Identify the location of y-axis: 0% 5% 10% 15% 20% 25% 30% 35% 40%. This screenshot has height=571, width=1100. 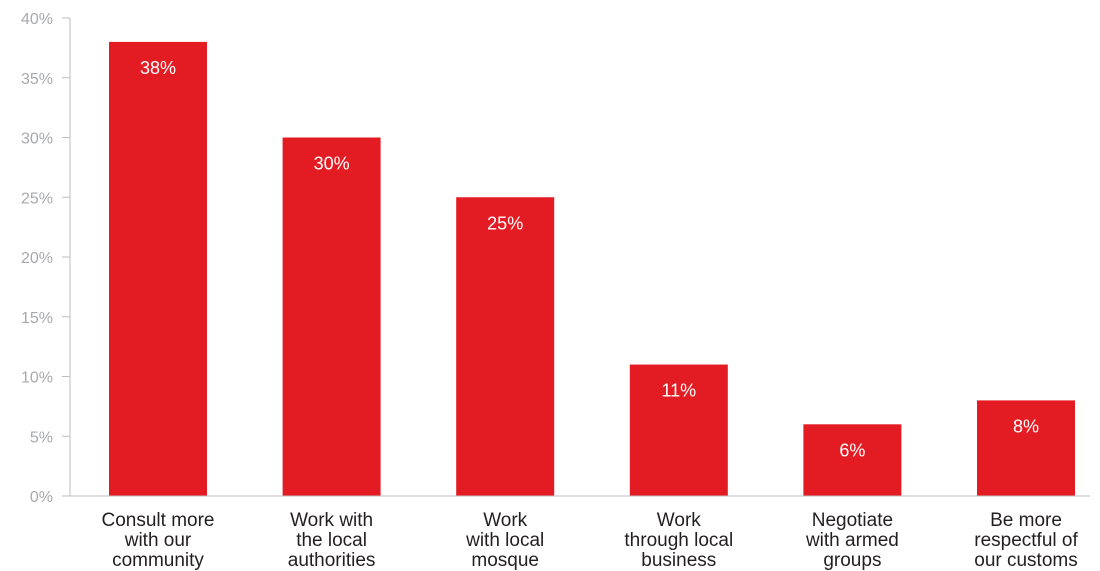
(46, 258).